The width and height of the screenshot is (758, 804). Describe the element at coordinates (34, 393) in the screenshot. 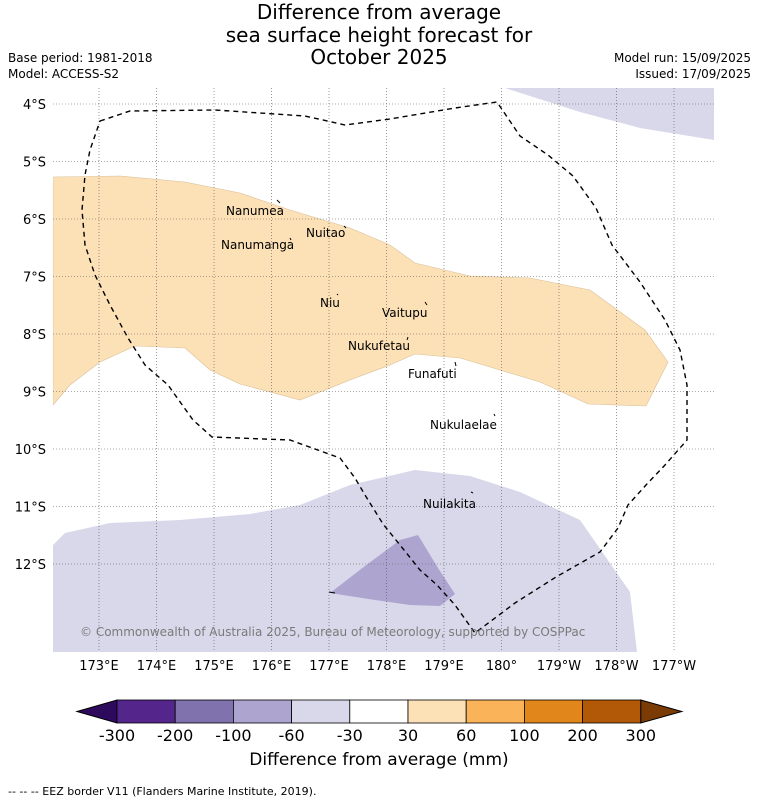

I see `lat-tick-label: 9°S` at that location.